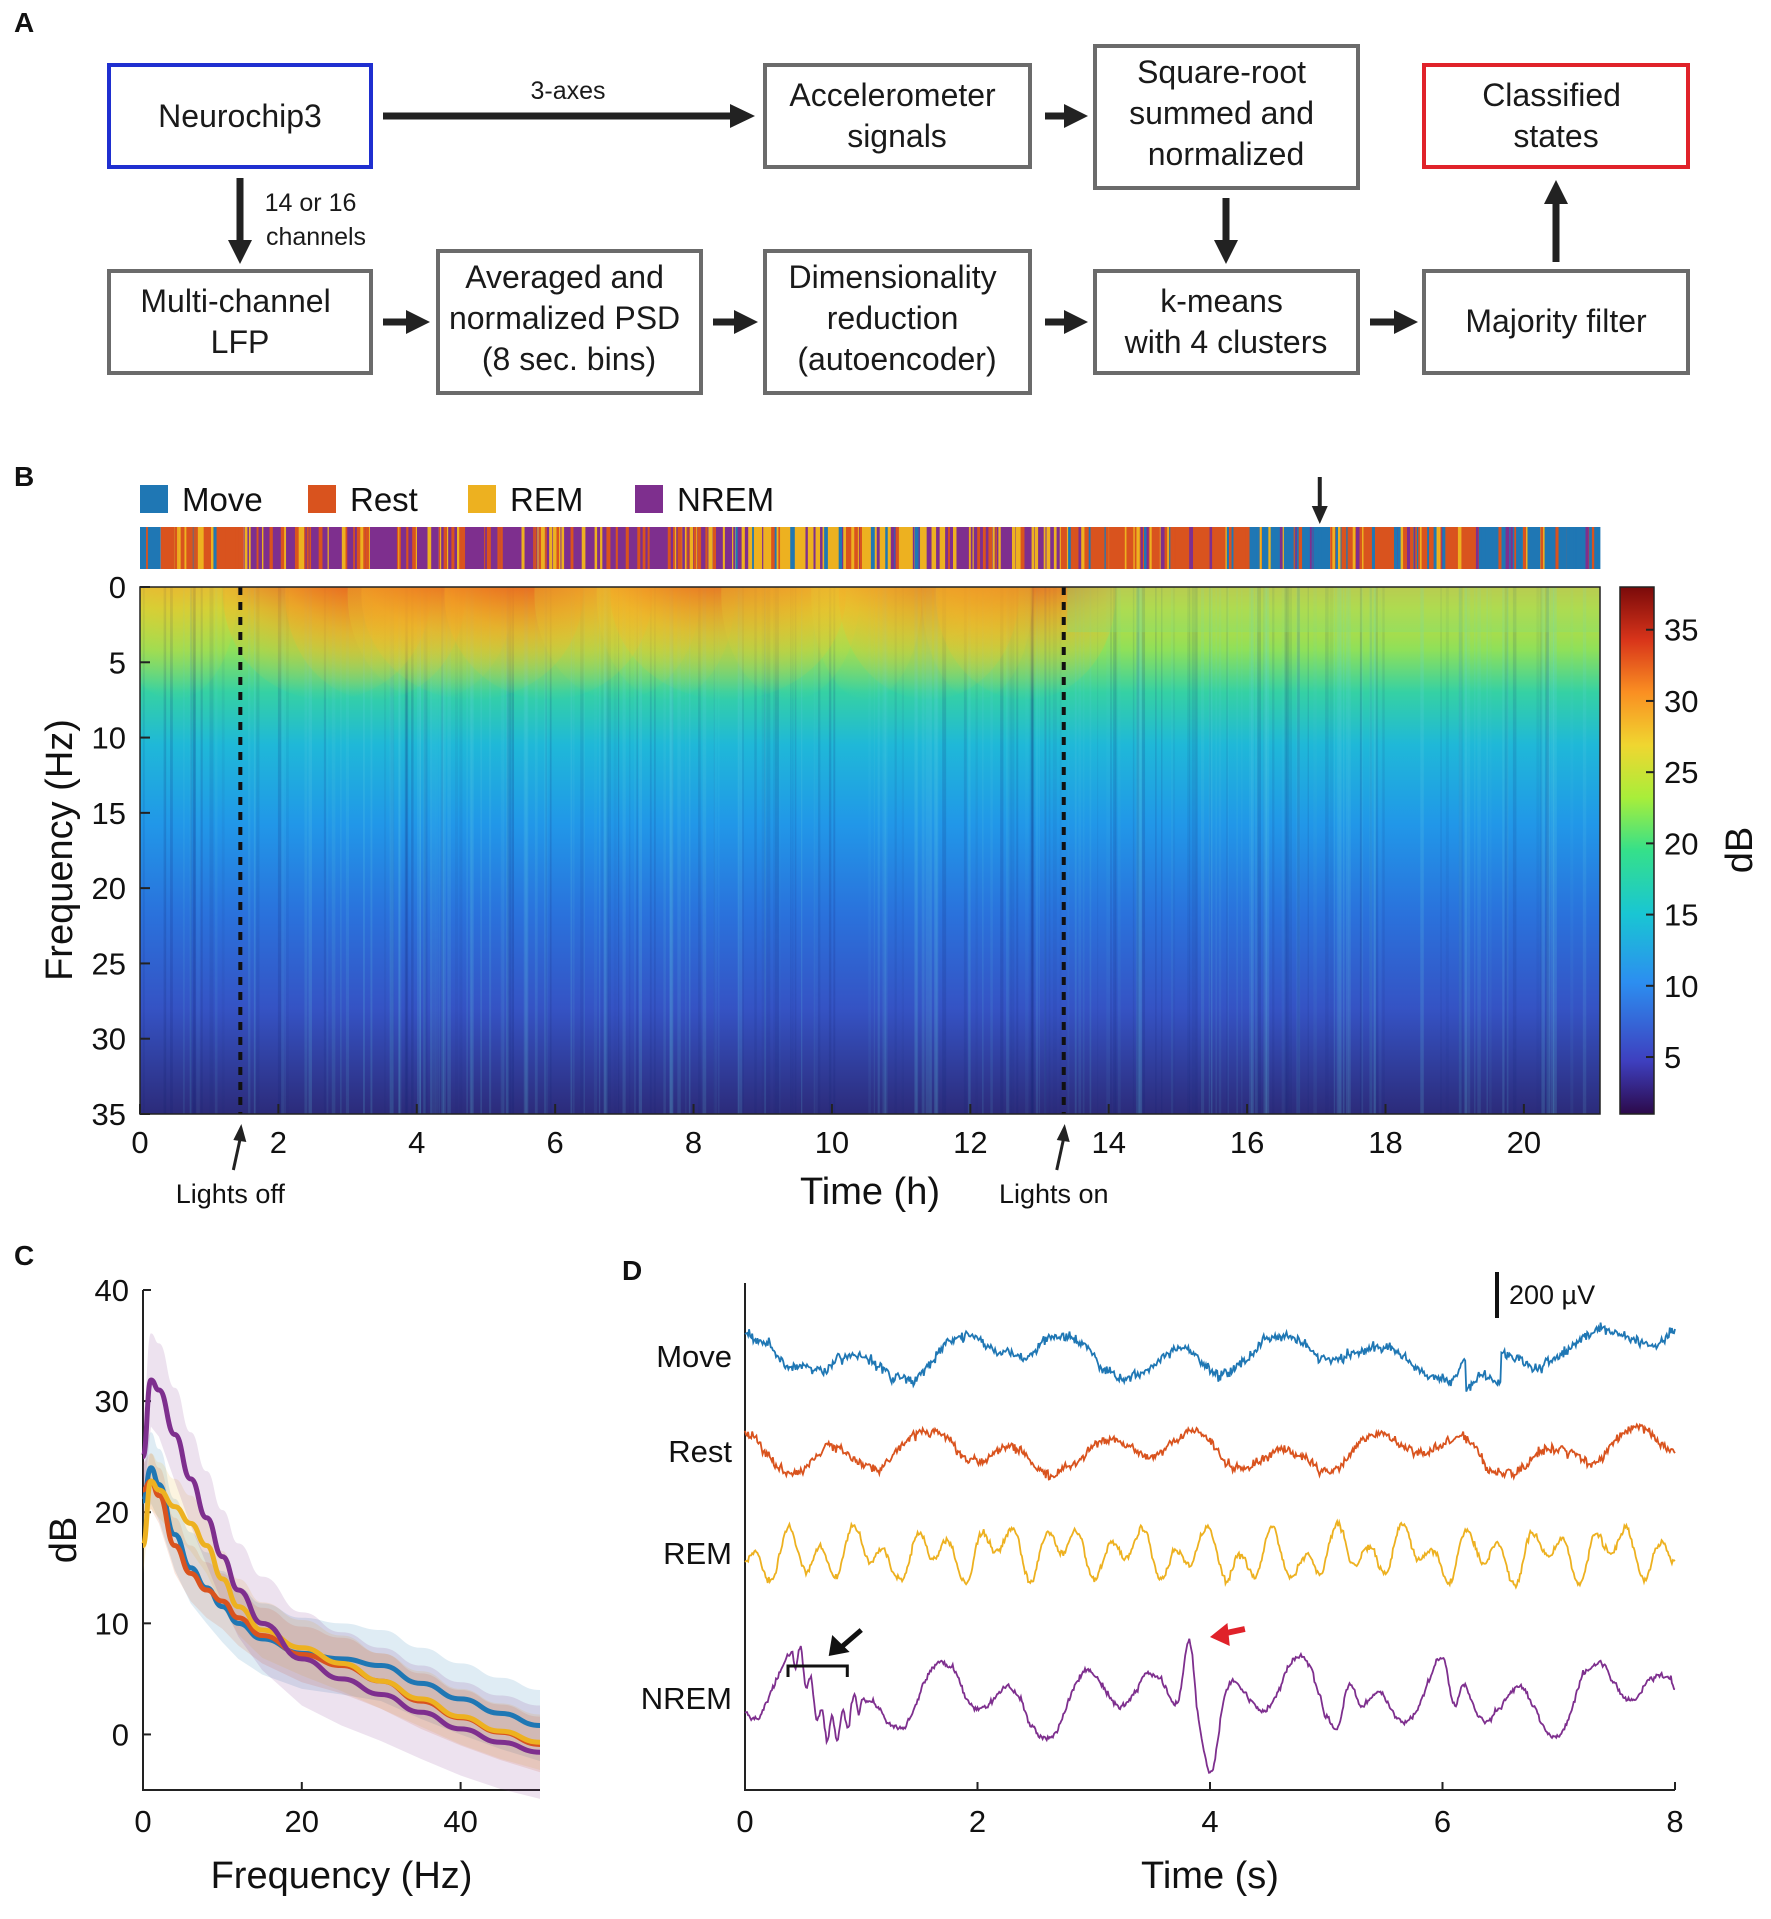 This screenshot has width=1771, height=1919. I want to click on colorbar-tick-label: 10, so click(1681, 986).